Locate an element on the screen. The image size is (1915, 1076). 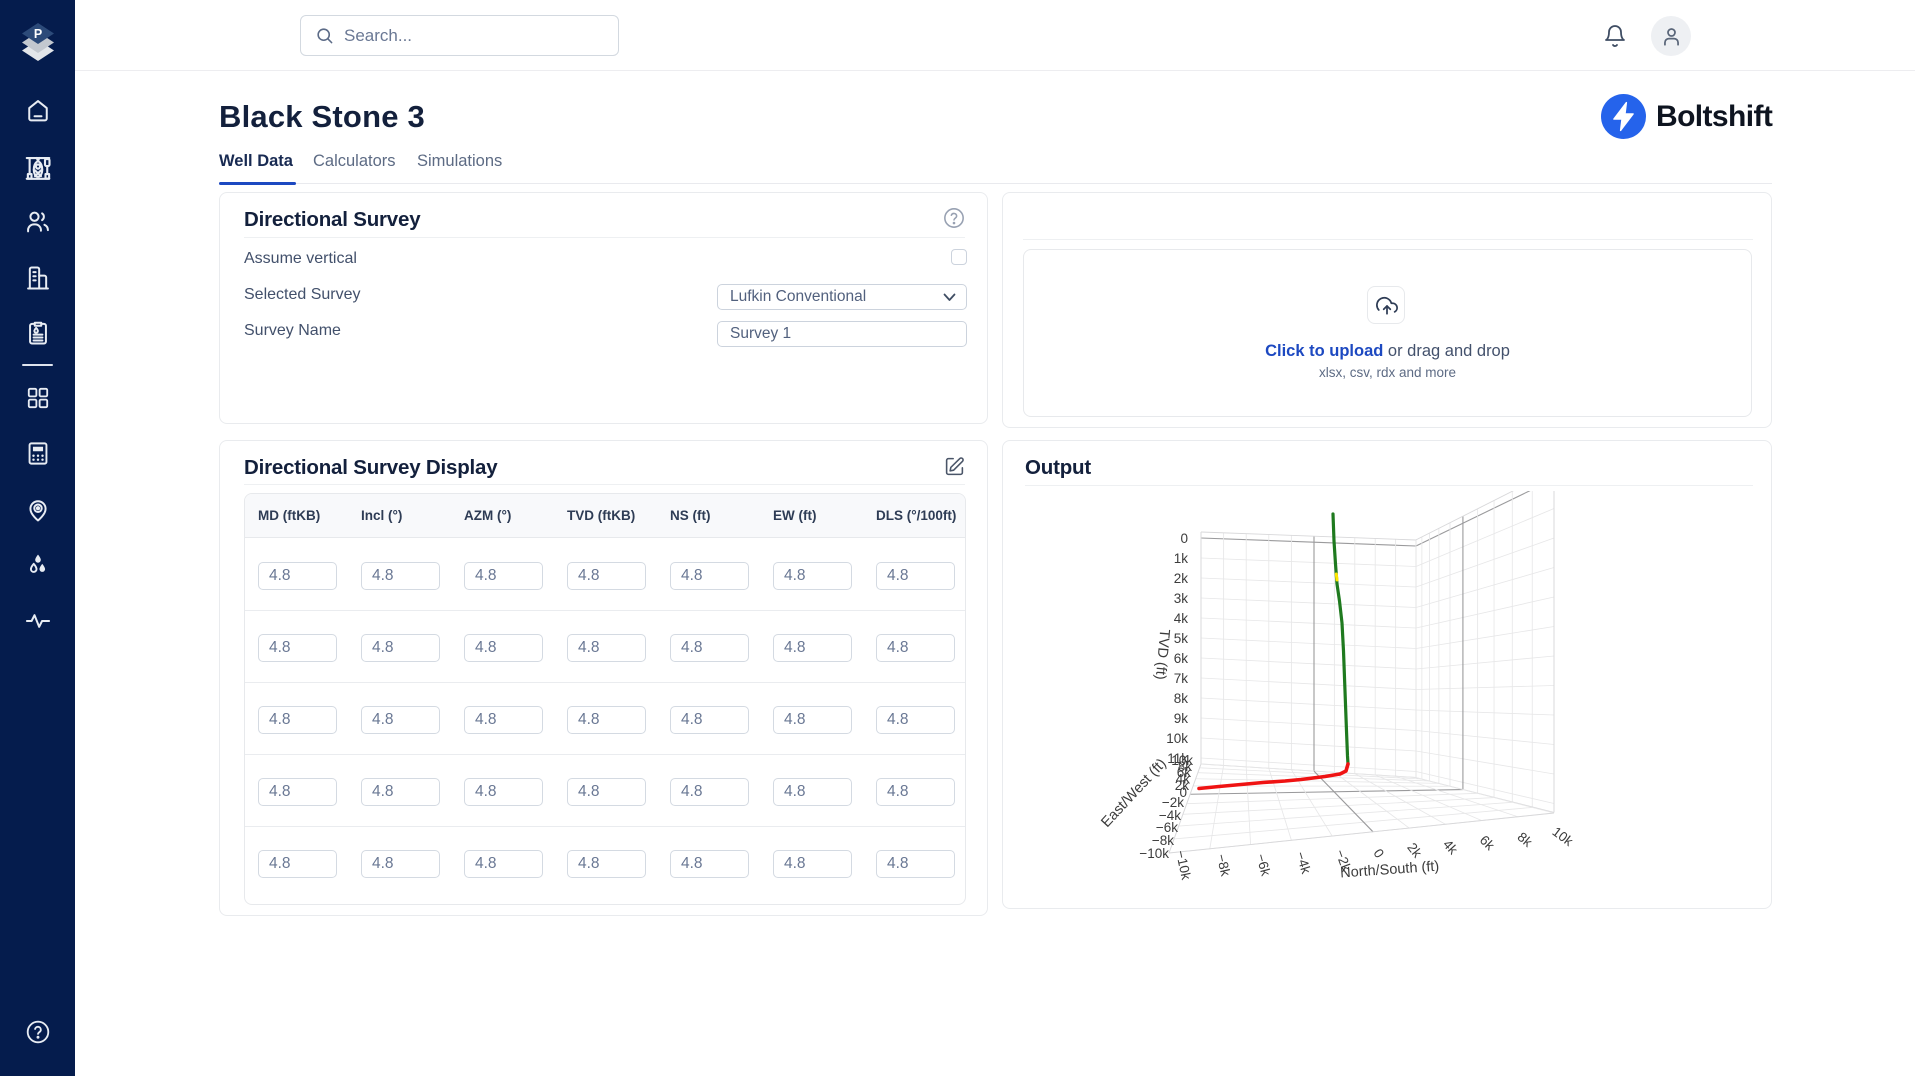
svg-text: North/South (ft) is located at coordinates (1390, 870).